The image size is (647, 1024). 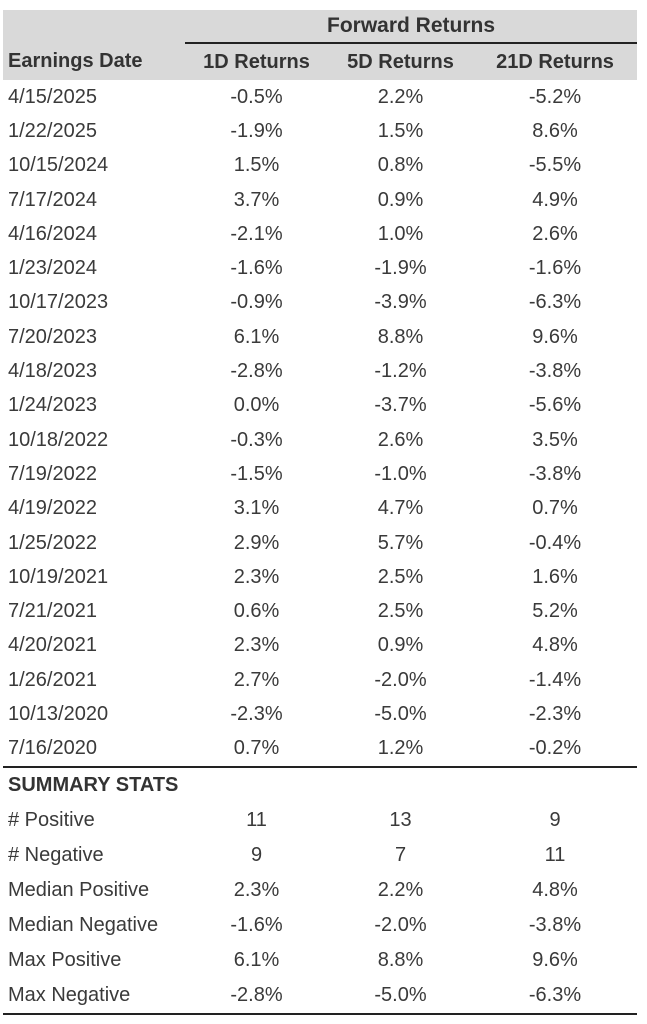 I want to click on cell-earnings-date: 10/17/2023, so click(x=58, y=302).